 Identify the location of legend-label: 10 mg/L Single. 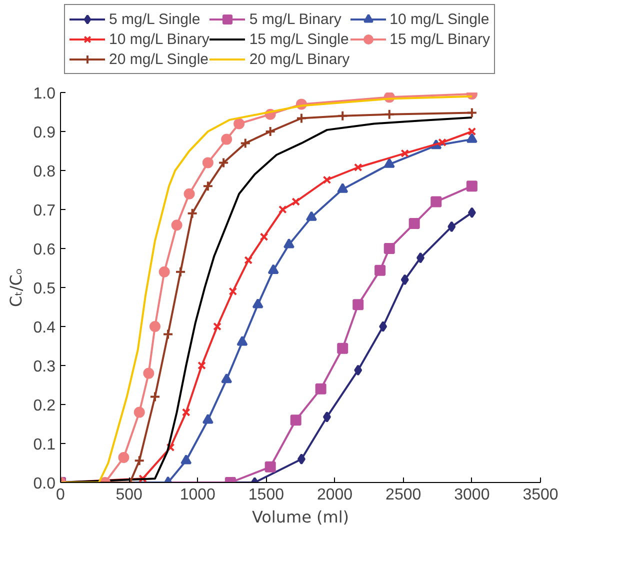
(440, 19).